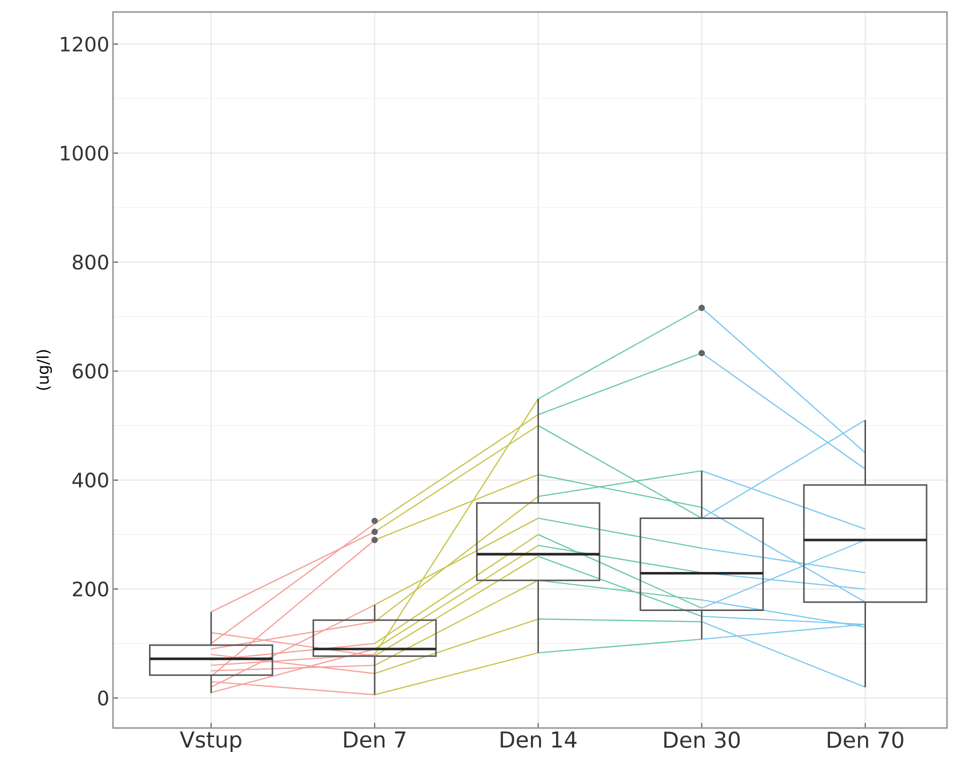 This screenshot has width=953, height=779. What do you see at coordinates (90, 371) in the screenshot?
I see `y-tick-label: 600` at bounding box center [90, 371].